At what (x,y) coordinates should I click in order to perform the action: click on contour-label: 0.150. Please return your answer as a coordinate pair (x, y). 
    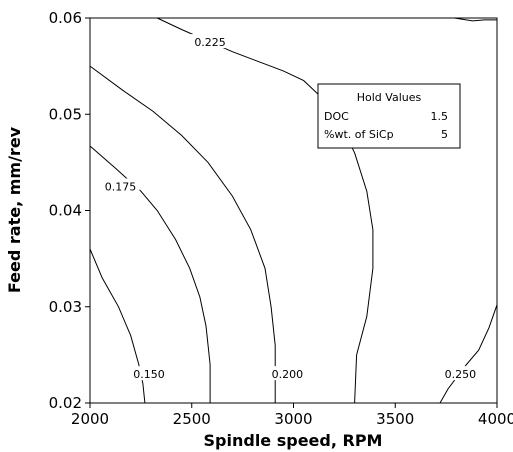
    Looking at the image, I should click on (149, 374).